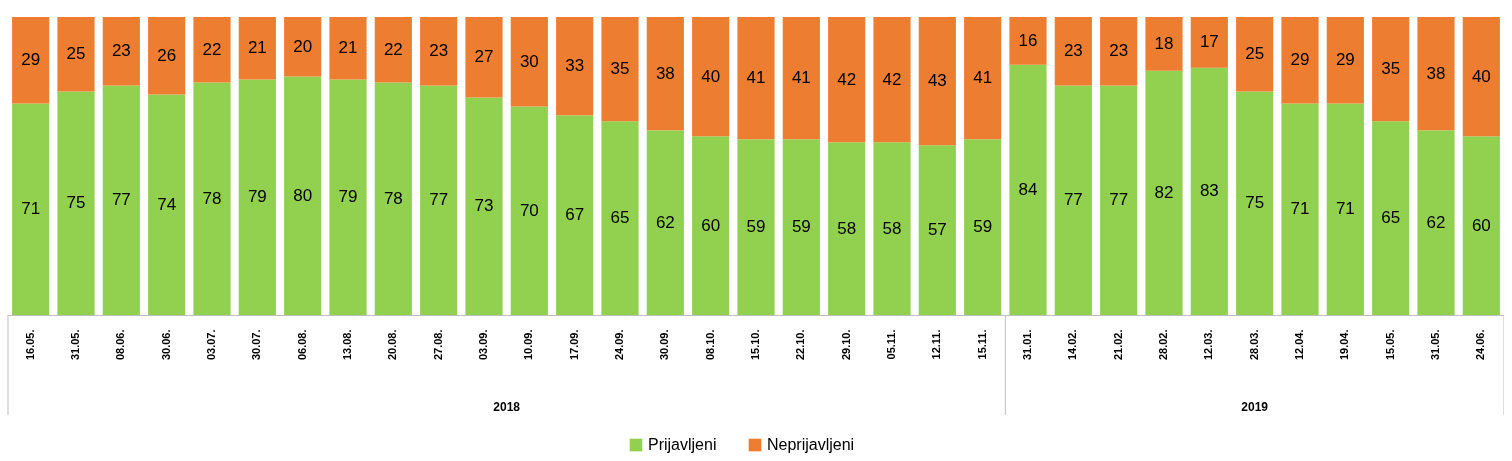 The width and height of the screenshot is (1512, 461). I want to click on legend-label: Neprijavljeni, so click(811, 444).